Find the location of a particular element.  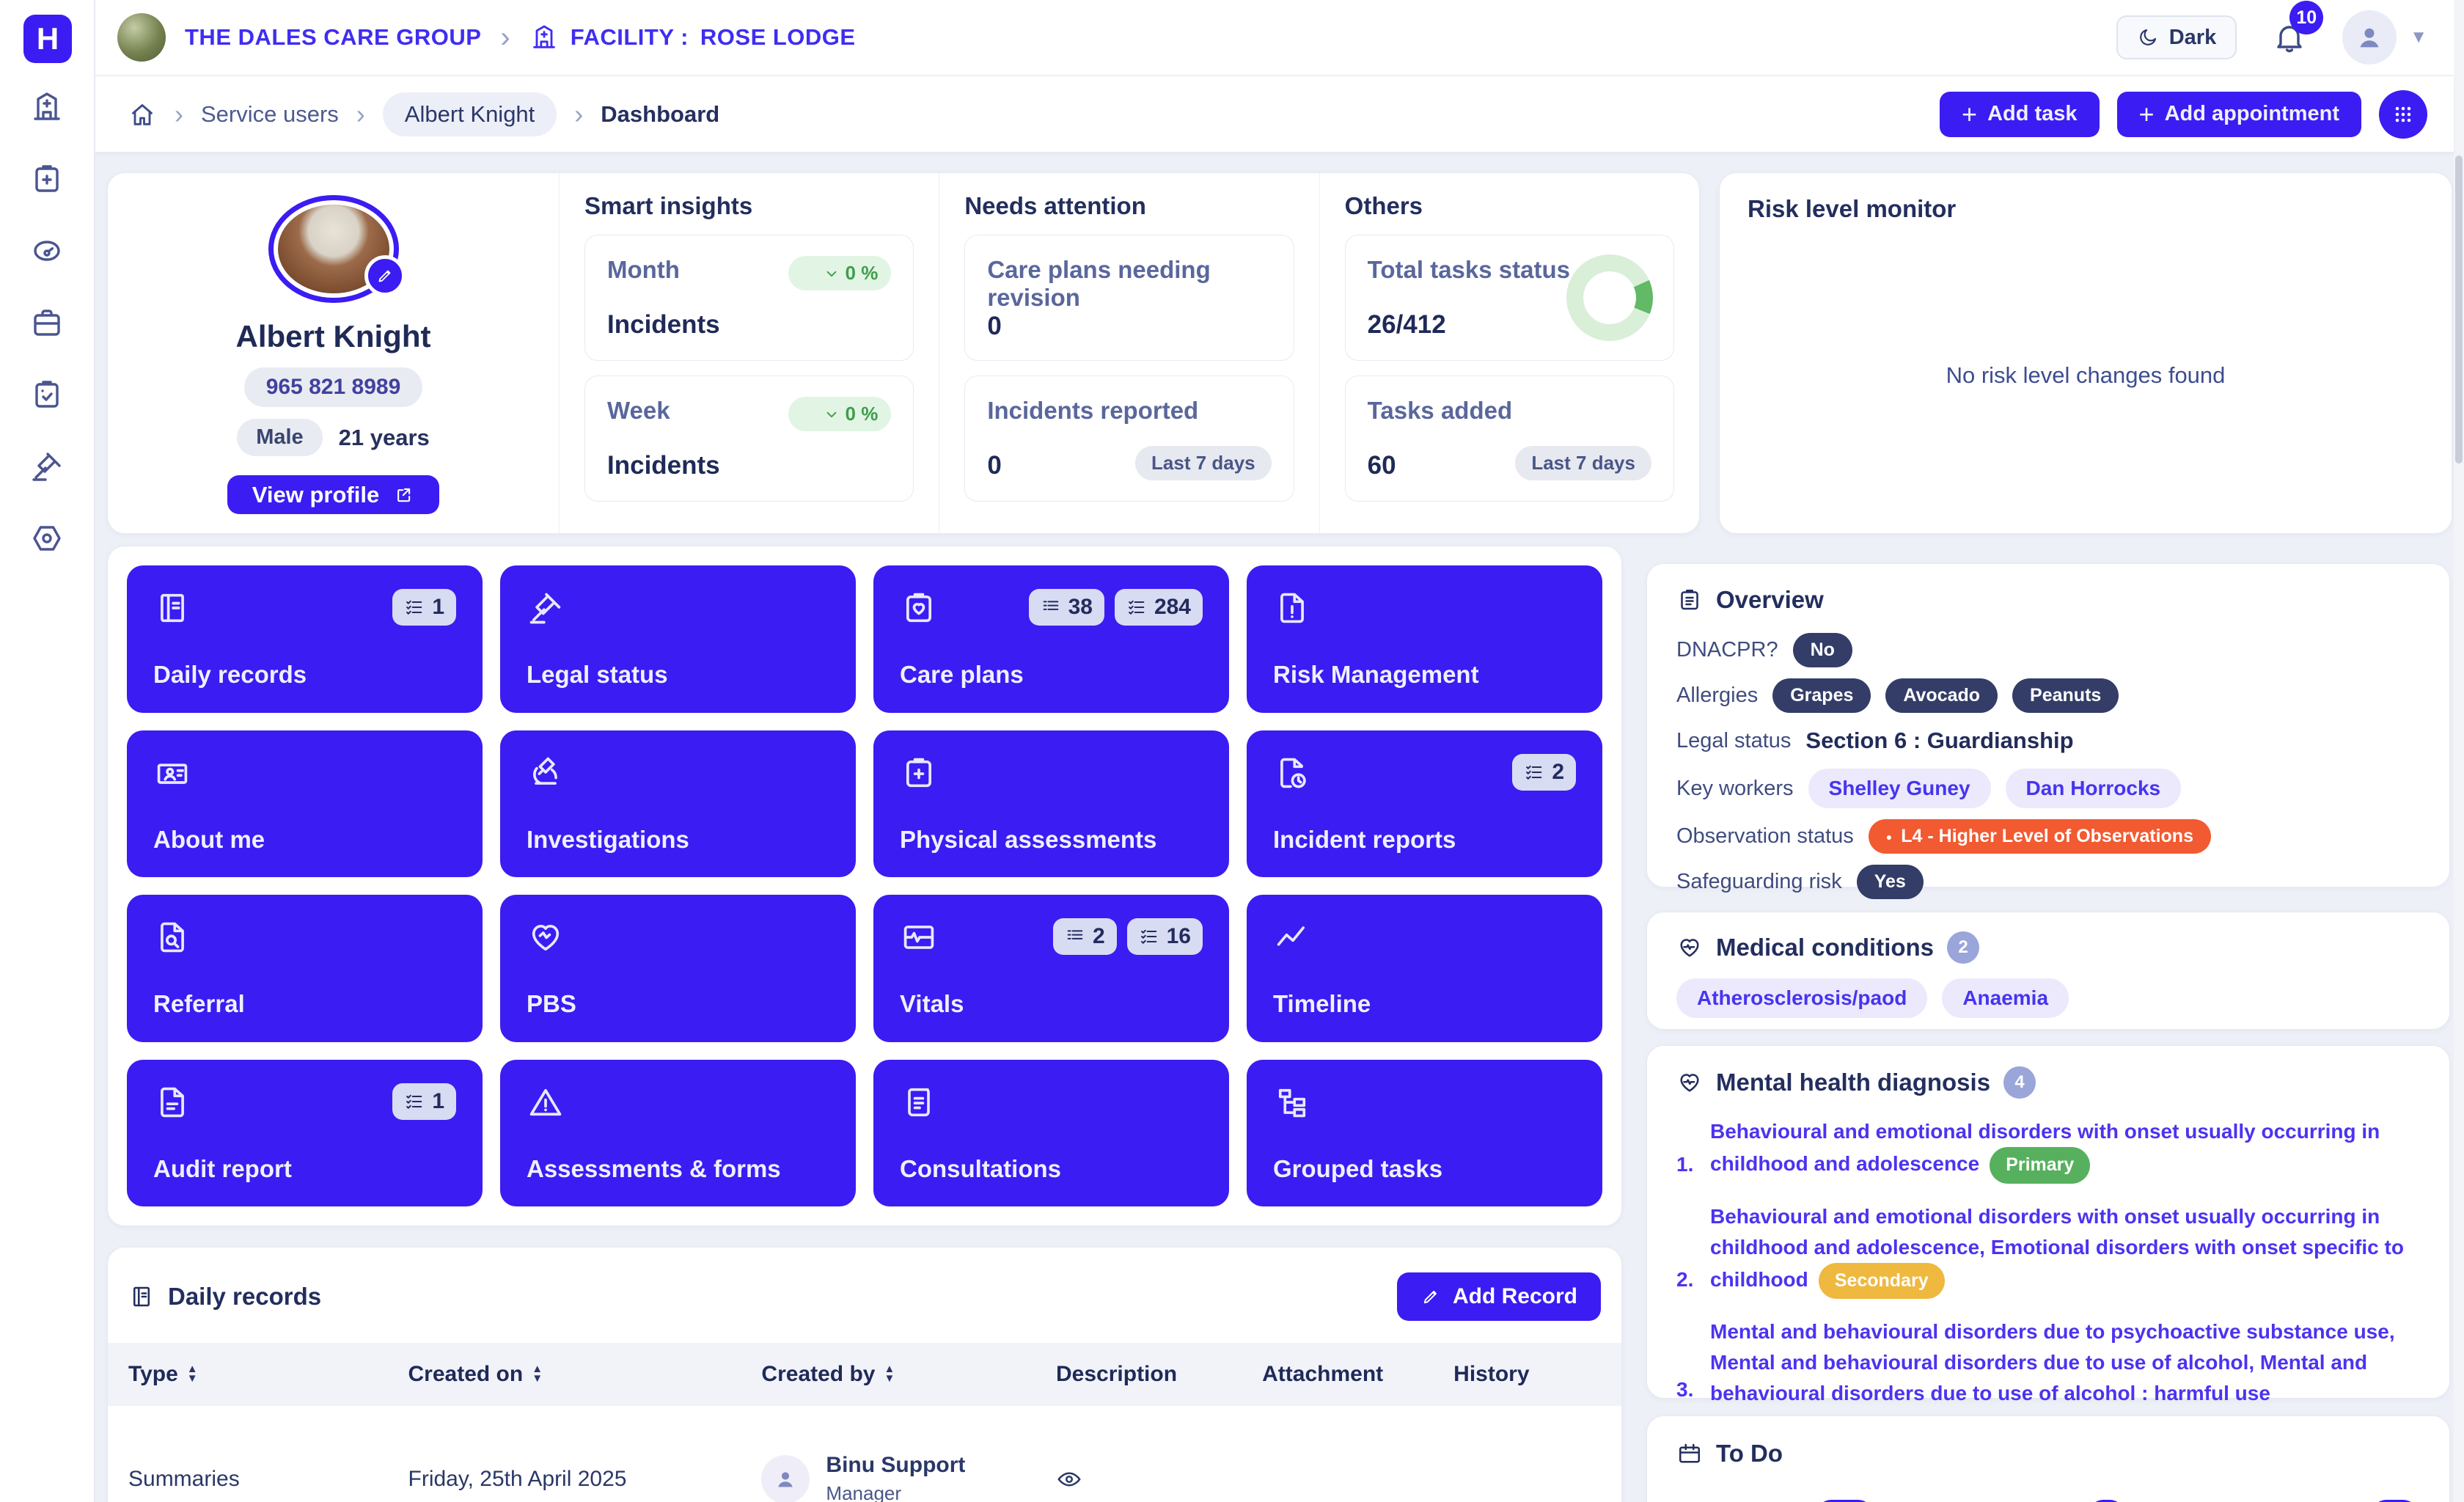

todo-tab-appointments: APPOINTMENTS17 is located at coordinates (2296, 1501).